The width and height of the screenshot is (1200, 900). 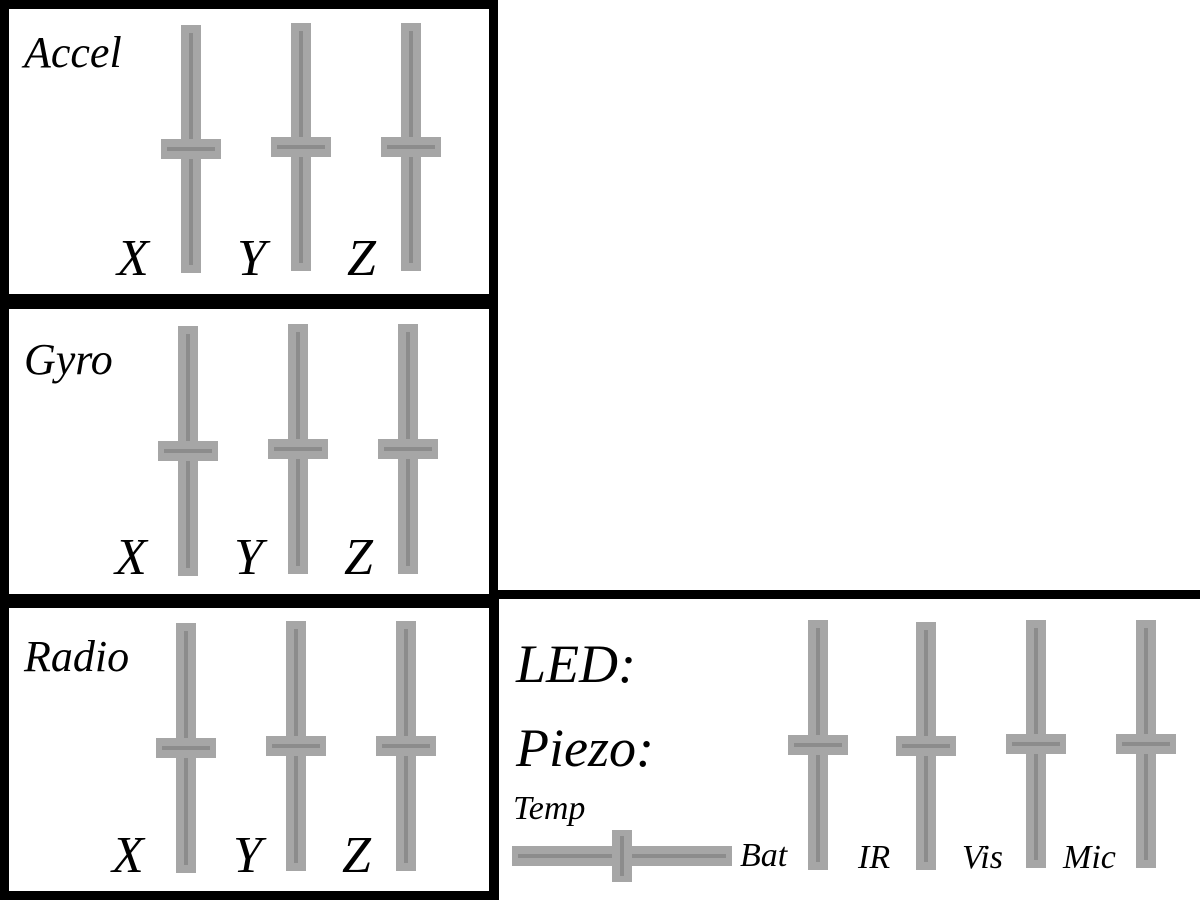 I want to click on radio-panel: Radio X Y Z, so click(x=249, y=749).